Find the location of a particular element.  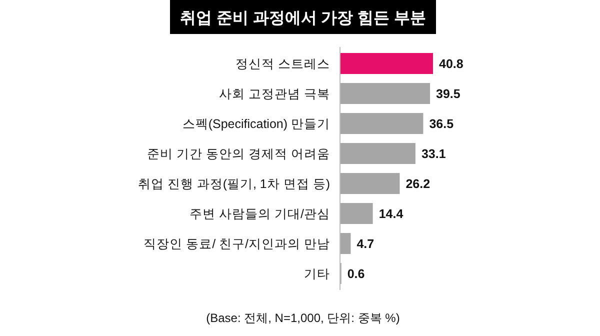

data-label: 4.7 is located at coordinates (365, 244).